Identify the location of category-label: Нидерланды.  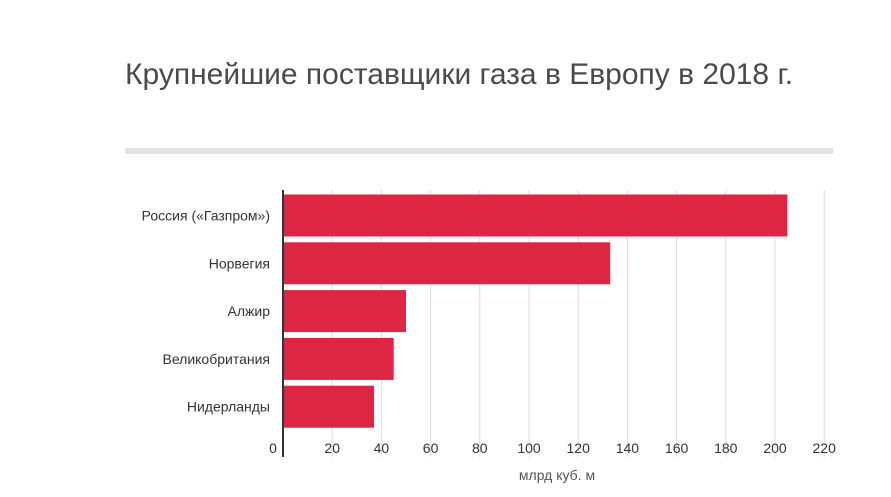
(228, 407).